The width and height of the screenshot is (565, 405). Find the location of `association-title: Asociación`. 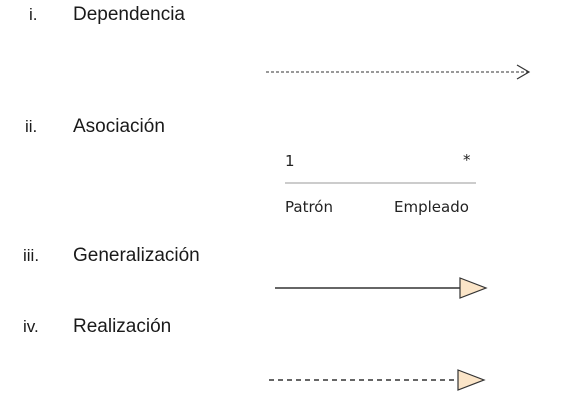

association-title: Asociación is located at coordinates (119, 126).